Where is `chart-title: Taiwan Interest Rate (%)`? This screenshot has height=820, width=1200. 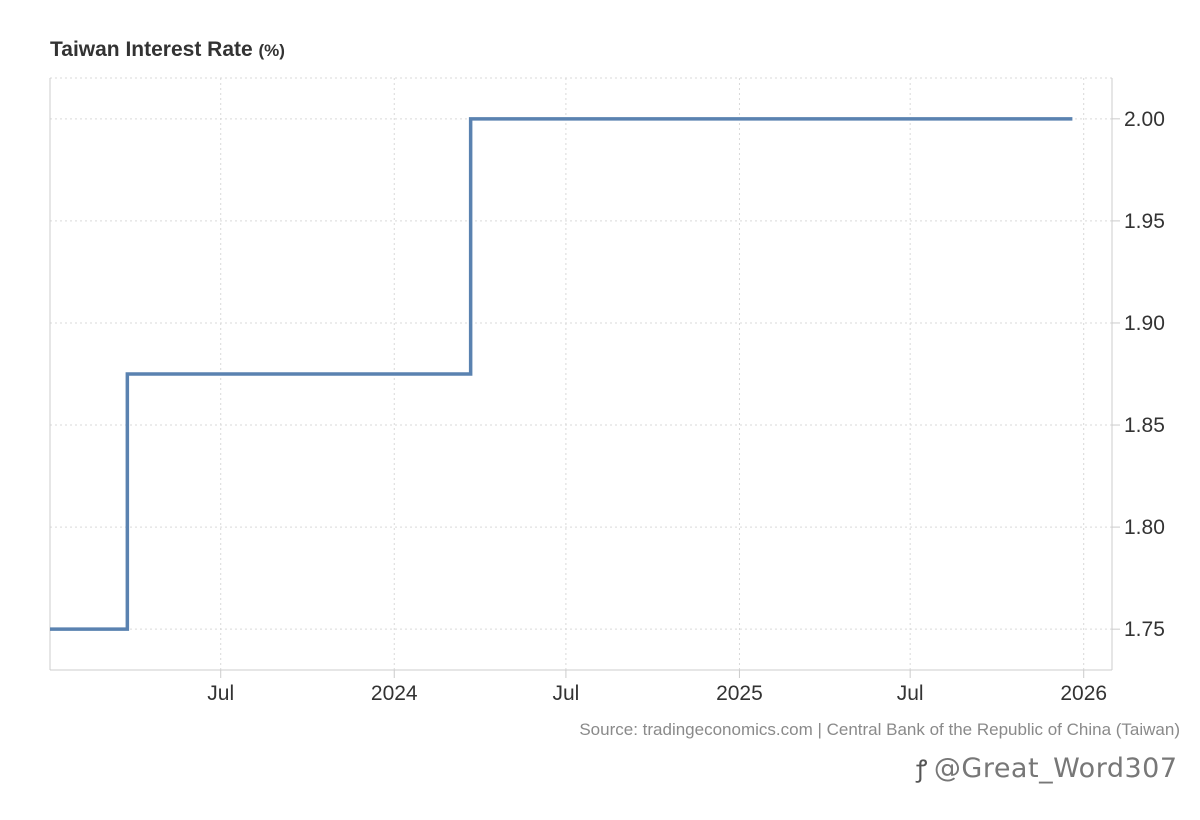
chart-title: Taiwan Interest Rate (%) is located at coordinates (167, 50).